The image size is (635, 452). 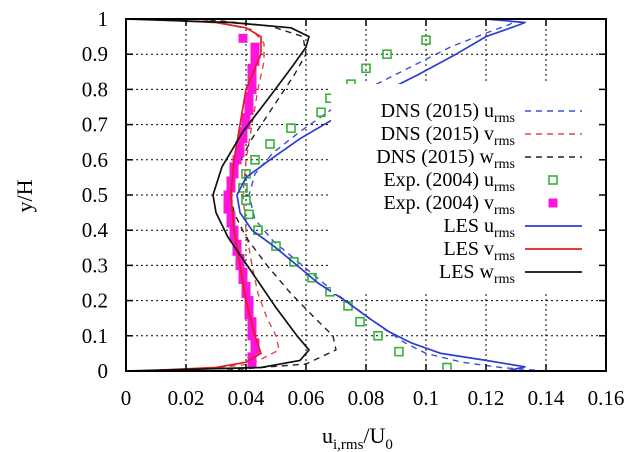 What do you see at coordinates (479, 228) in the screenshot?
I see `legend-label: LES urms` at bounding box center [479, 228].